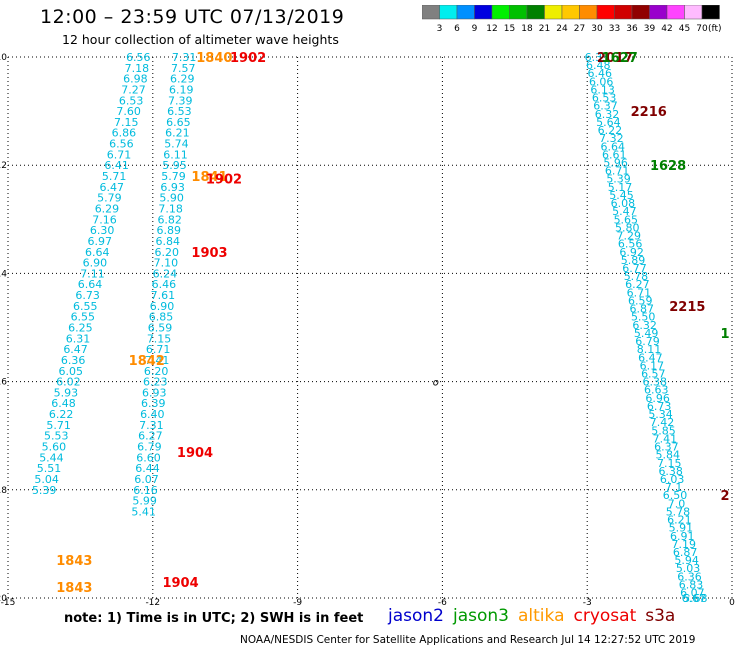 The height and width of the screenshot is (650, 740). I want to click on wave-height-value: 5.85, so click(663, 430).